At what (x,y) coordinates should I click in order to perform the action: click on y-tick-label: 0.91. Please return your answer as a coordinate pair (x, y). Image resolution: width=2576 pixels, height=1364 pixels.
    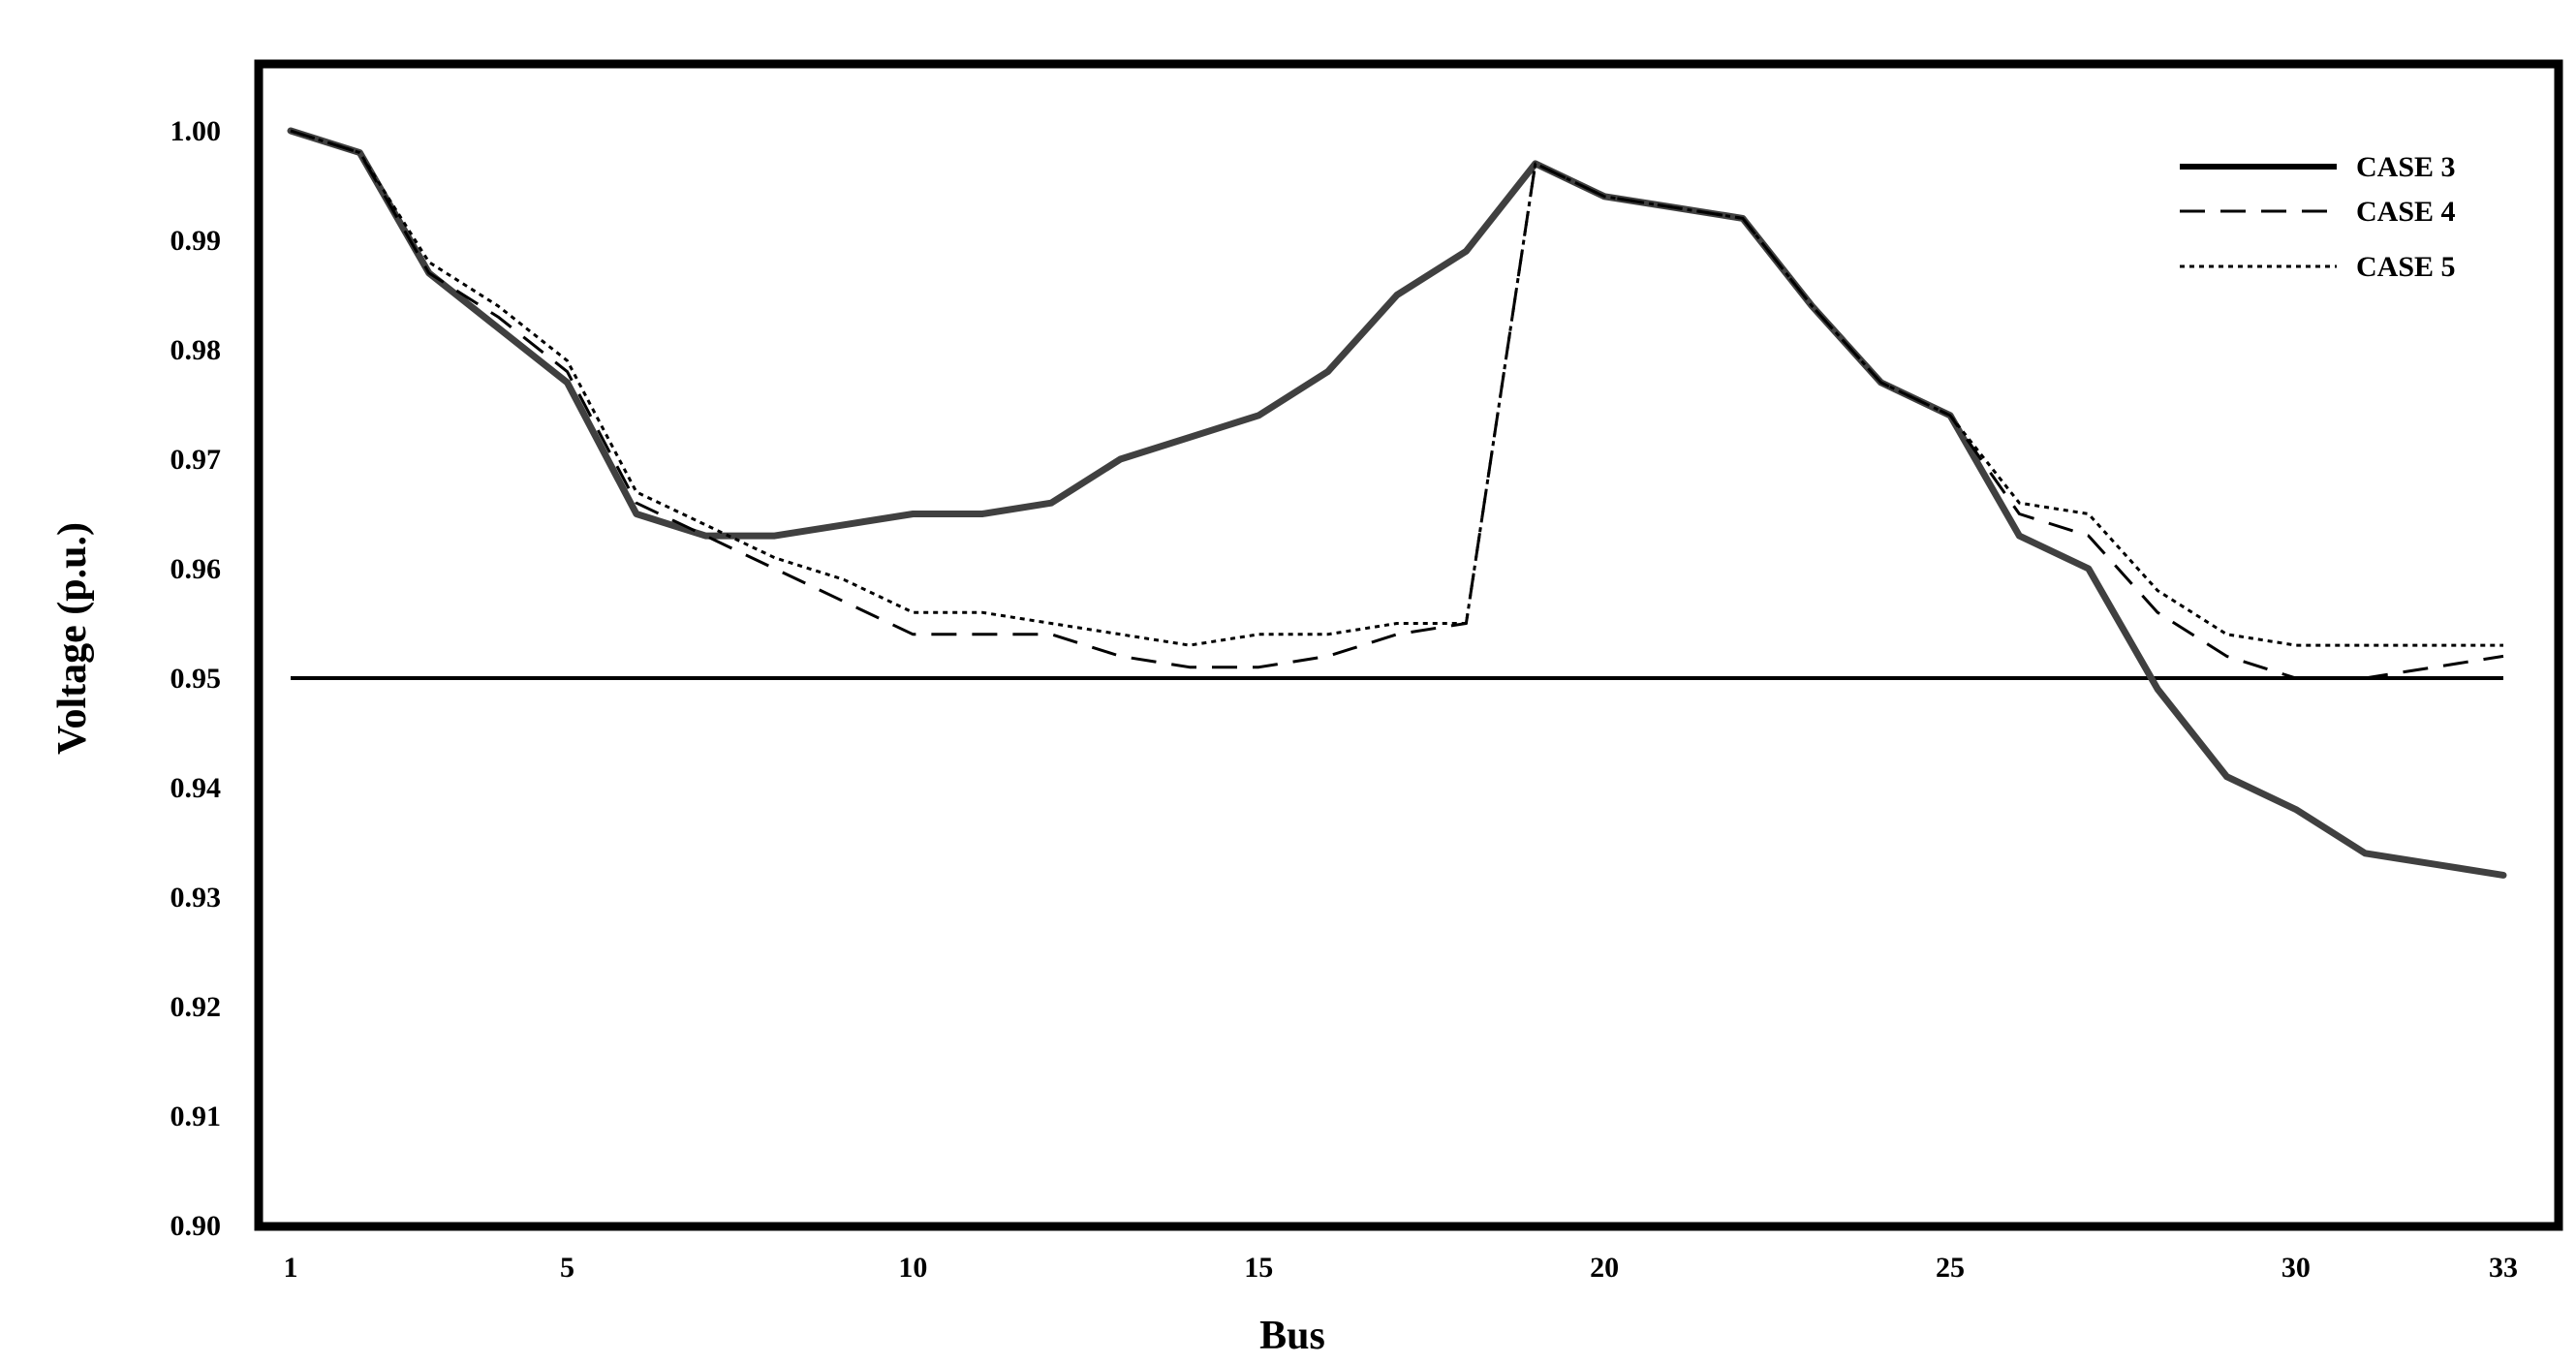
    Looking at the image, I should click on (196, 1116).